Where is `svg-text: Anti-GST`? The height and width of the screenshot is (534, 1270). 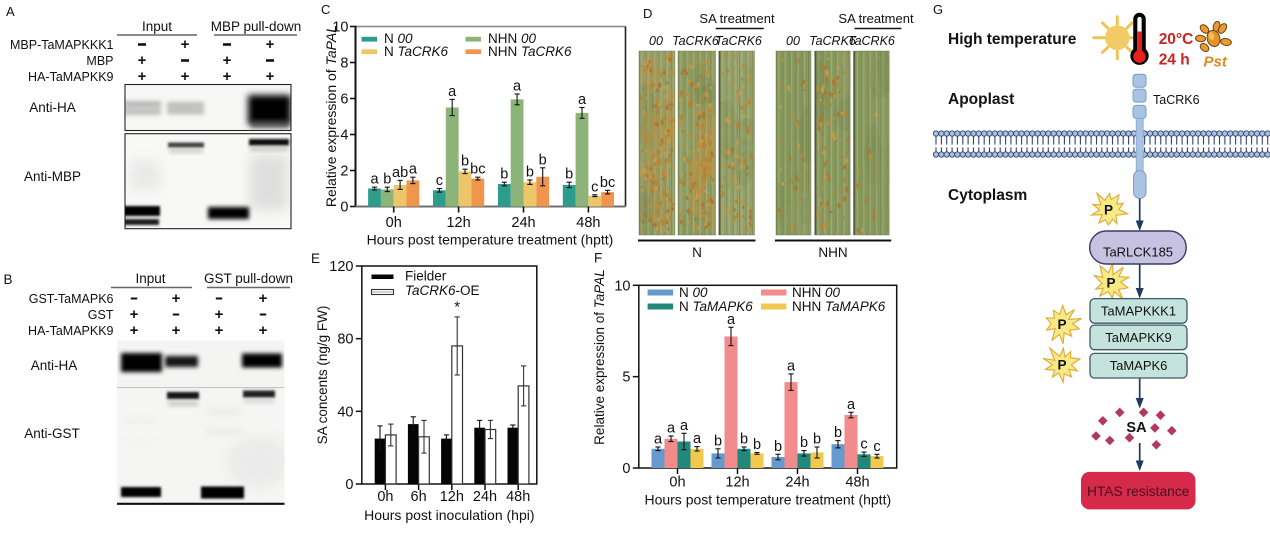 svg-text: Anti-GST is located at coordinates (52, 433).